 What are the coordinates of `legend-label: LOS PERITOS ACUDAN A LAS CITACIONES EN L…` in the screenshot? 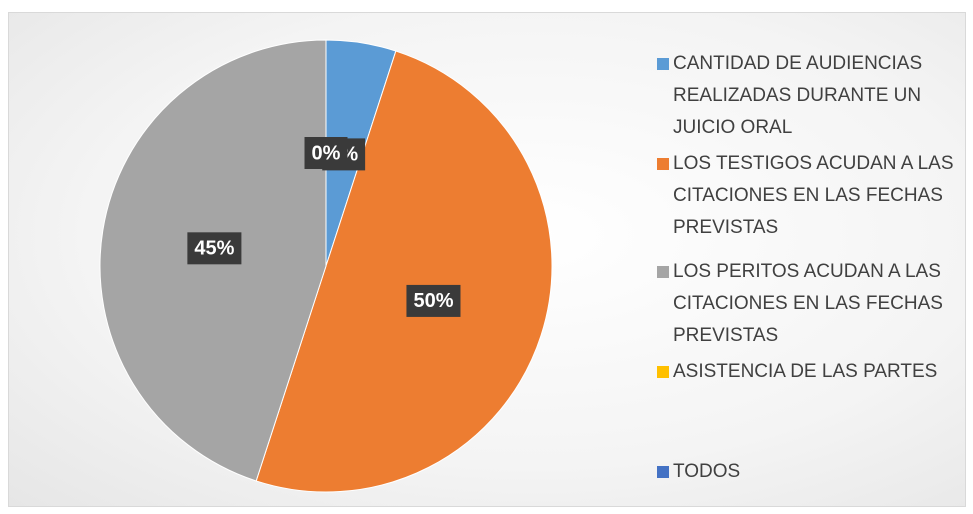 It's located at (808, 303).